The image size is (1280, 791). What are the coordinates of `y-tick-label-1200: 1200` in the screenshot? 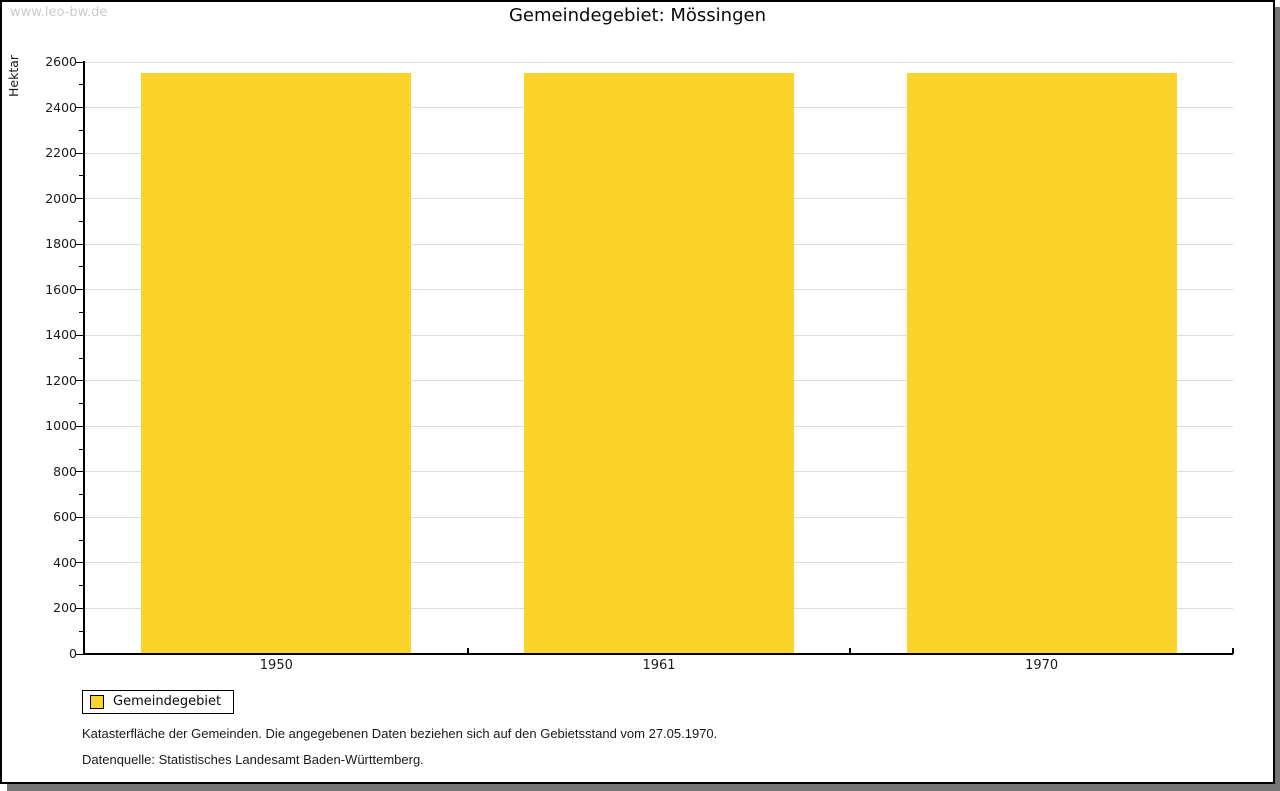 It's located at (61, 380).